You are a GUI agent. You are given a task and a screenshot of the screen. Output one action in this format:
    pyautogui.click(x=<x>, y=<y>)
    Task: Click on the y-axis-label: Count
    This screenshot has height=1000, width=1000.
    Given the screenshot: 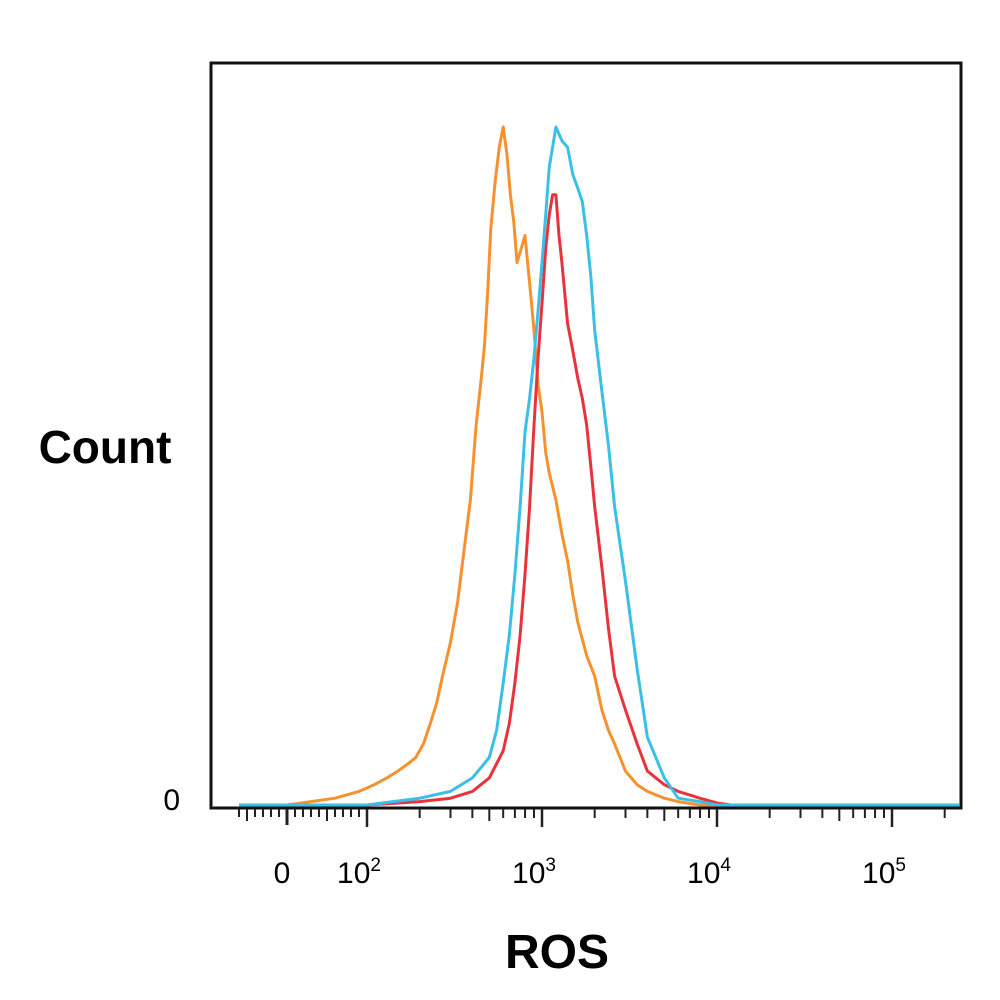 What is the action you would take?
    pyautogui.click(x=105, y=447)
    